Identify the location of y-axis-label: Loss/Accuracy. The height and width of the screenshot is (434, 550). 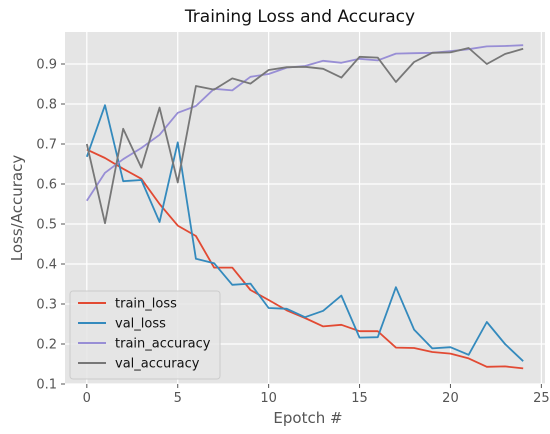
(17, 208).